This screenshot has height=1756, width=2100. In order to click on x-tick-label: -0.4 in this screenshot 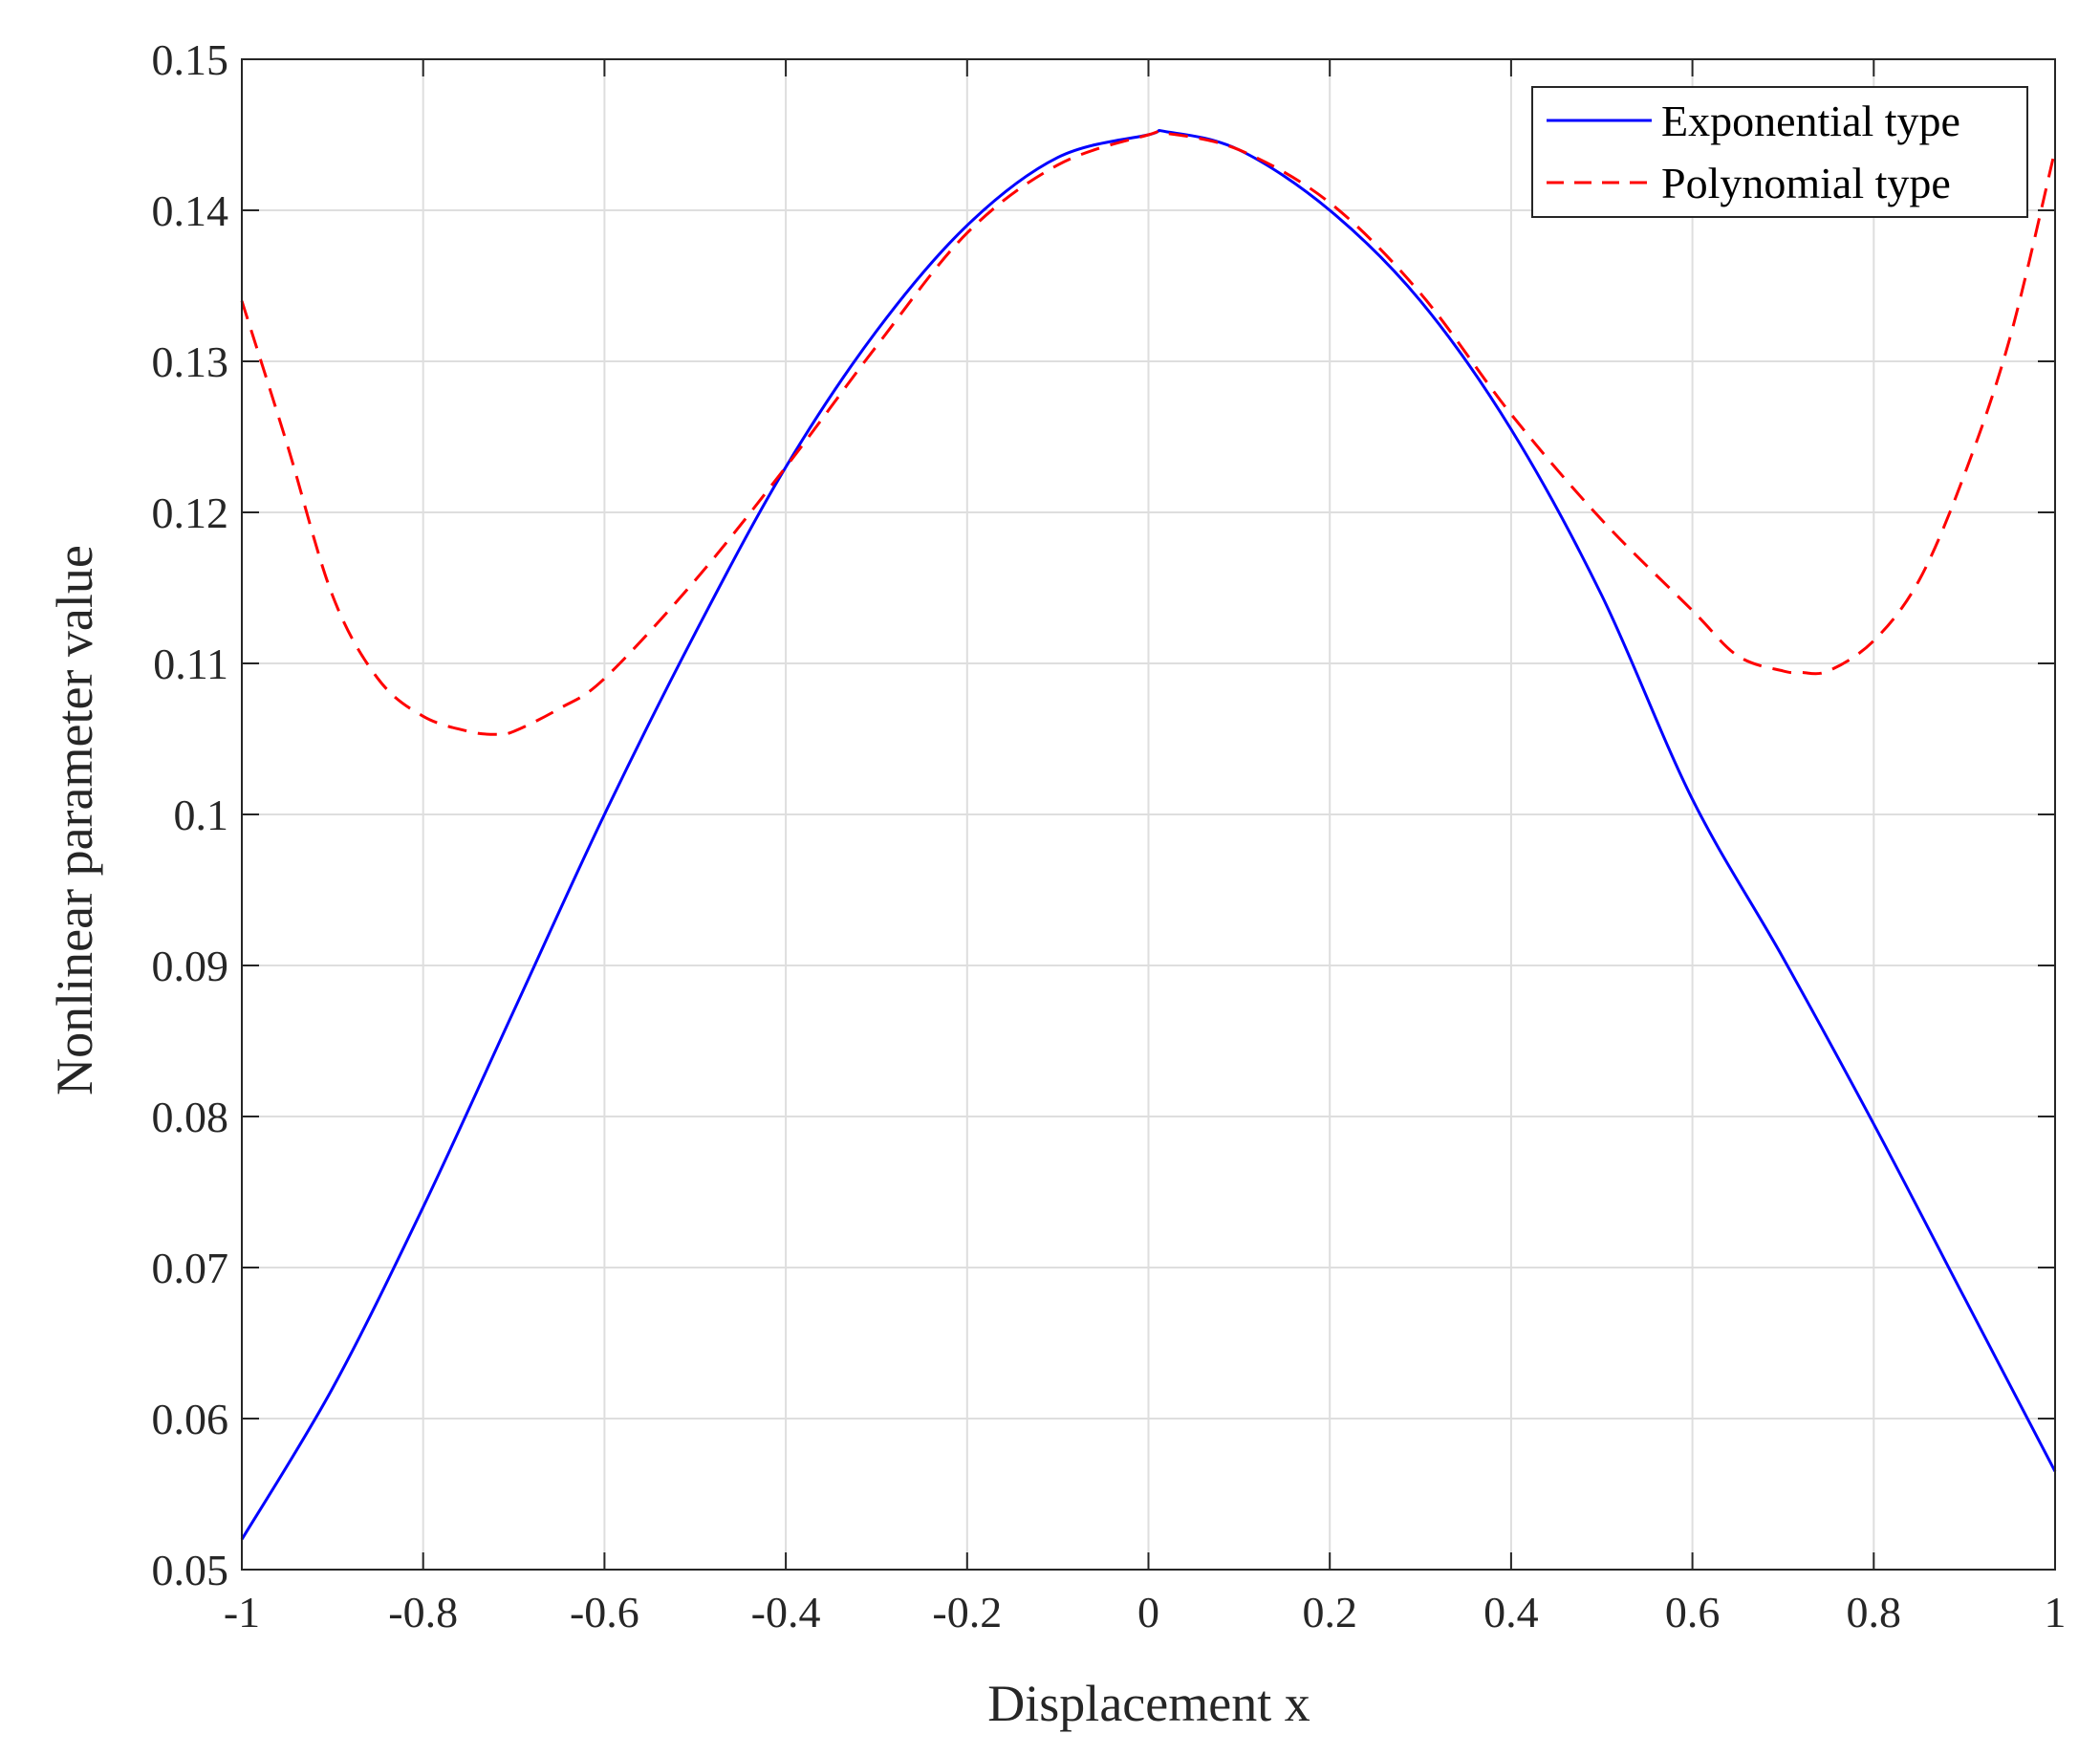, I will do `click(786, 1612)`.